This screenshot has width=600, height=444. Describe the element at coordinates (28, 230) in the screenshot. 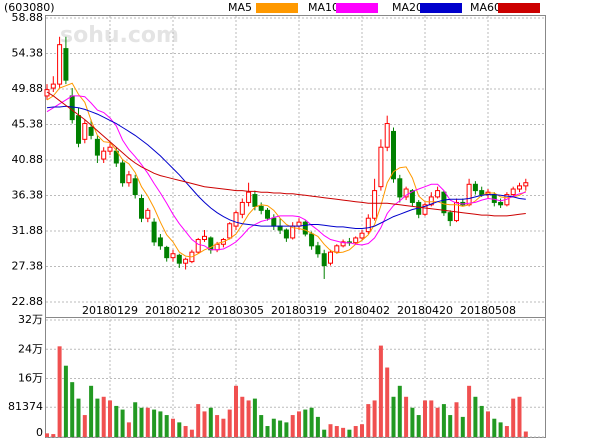

I see `y-tick-label: 31.88` at that location.